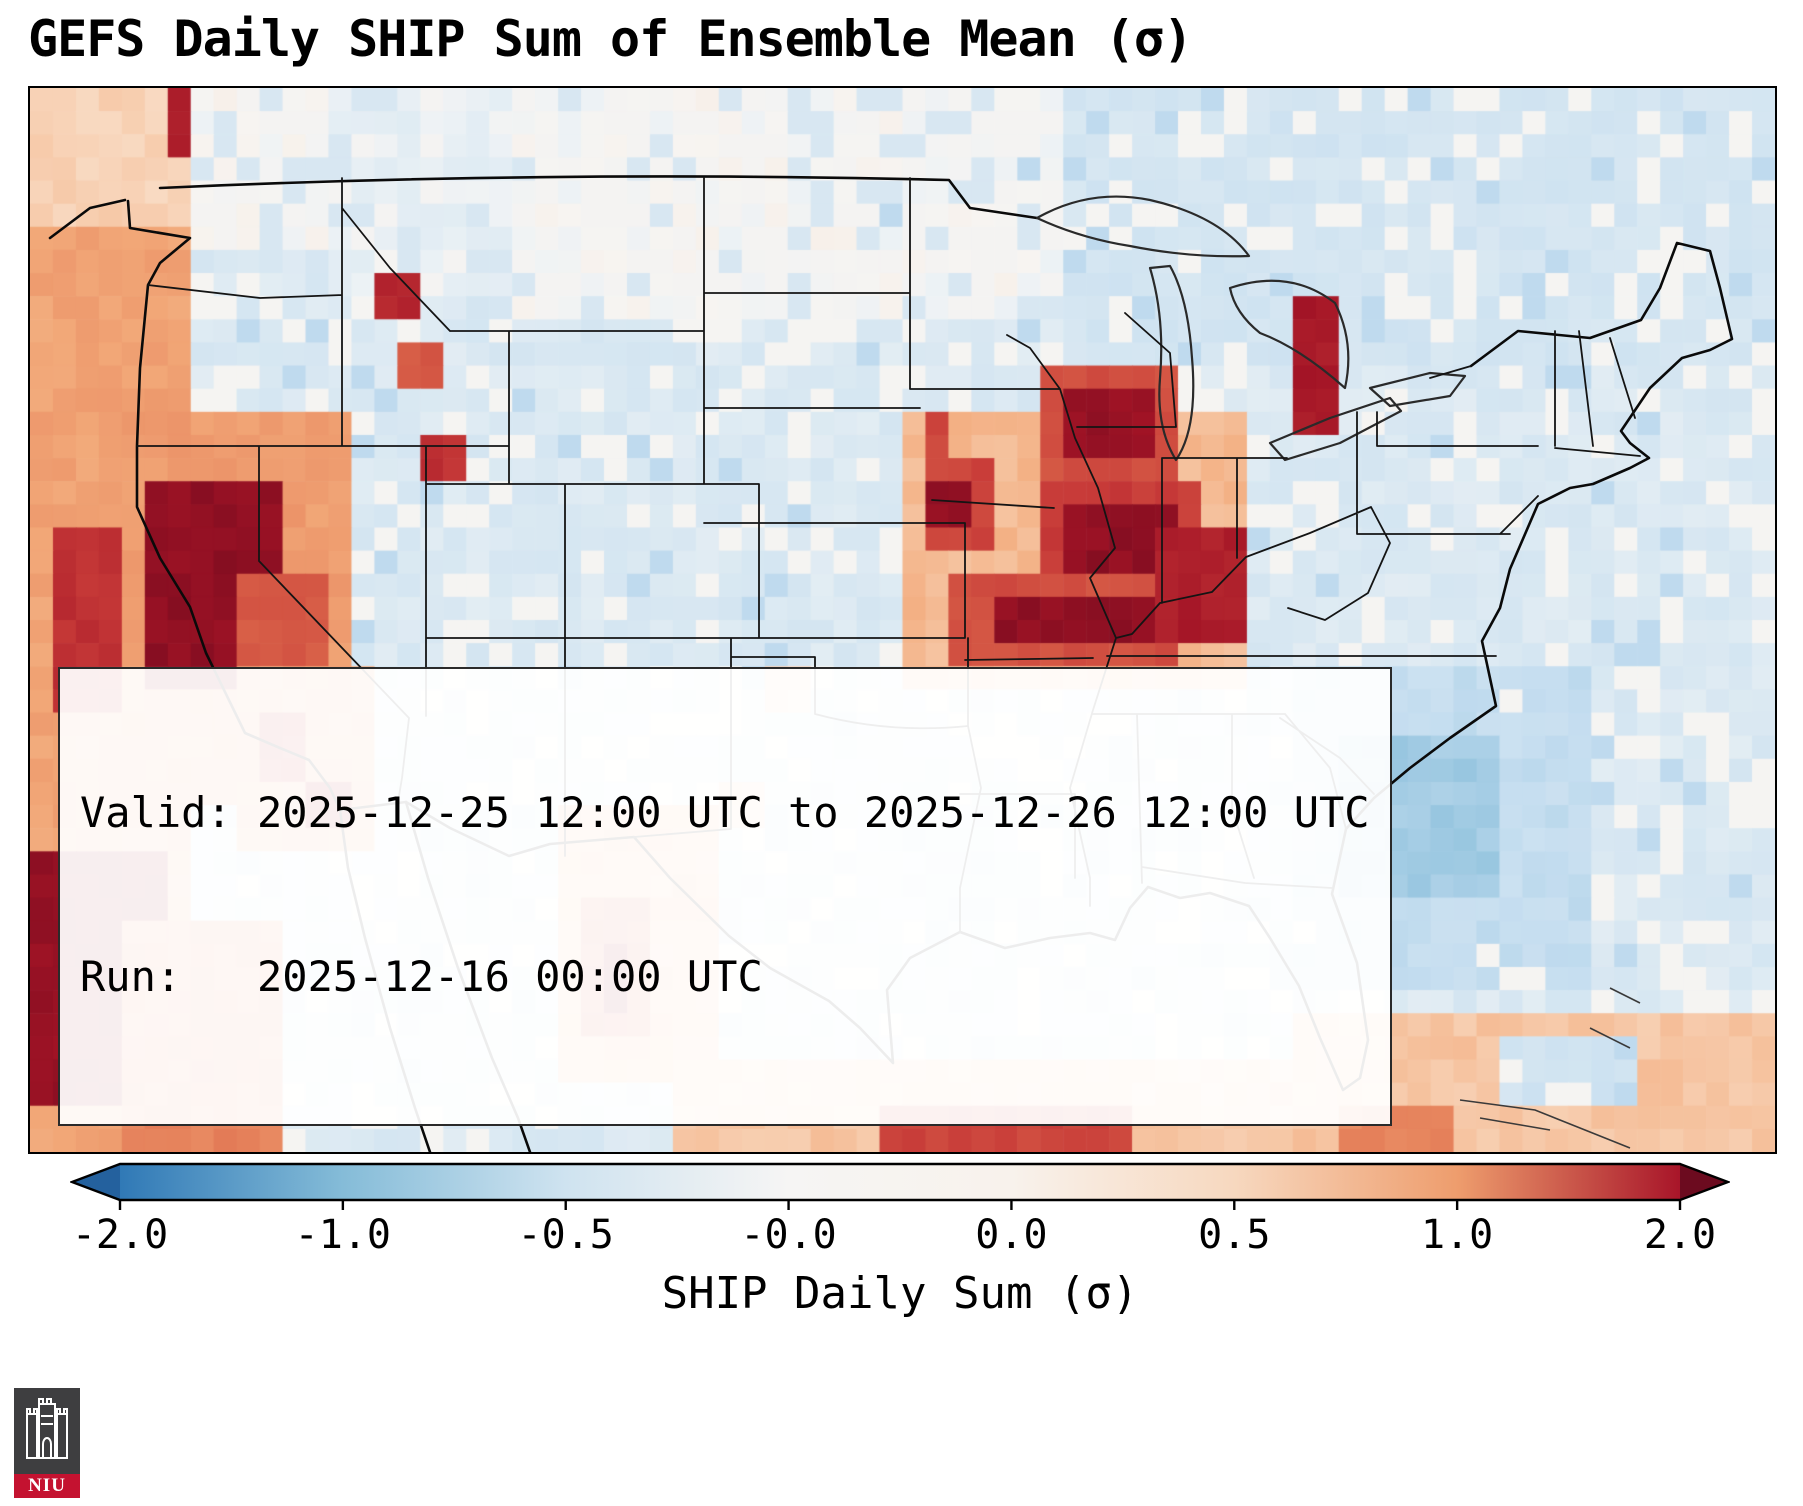 Image resolution: width=1803 pixels, height=1506 pixels. I want to click on niu-logo: NIU, so click(47, 1443).